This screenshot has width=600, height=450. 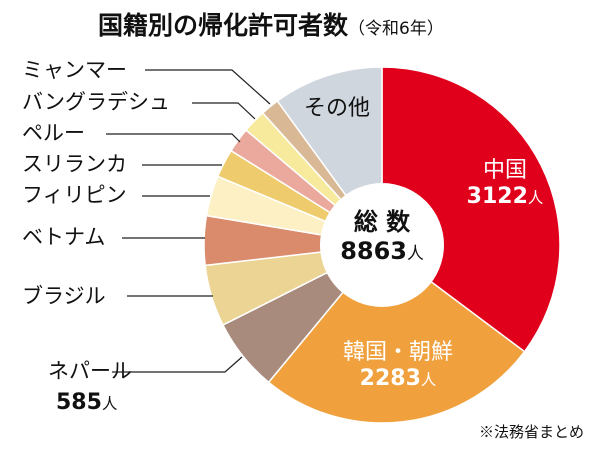 I want to click on label-bangladesh: バングラデシュ, so click(x=96, y=102).